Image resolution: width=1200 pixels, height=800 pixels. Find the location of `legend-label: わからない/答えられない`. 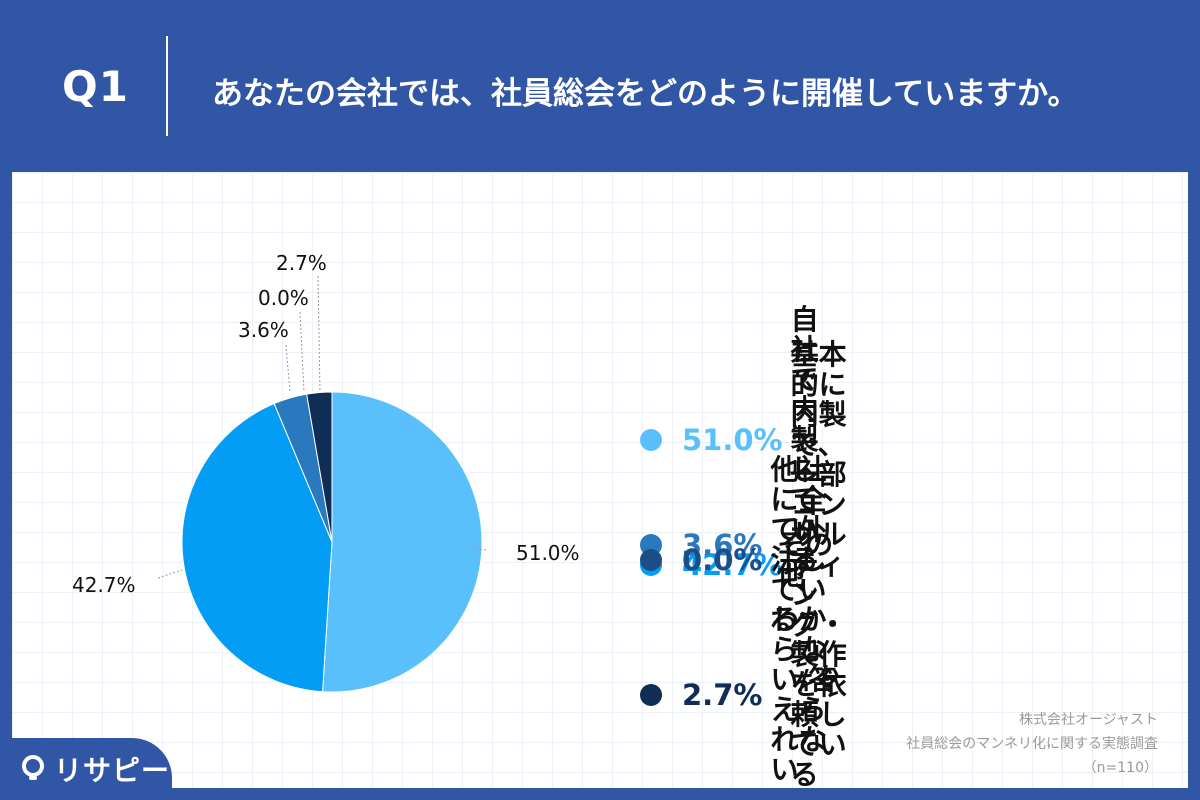

legend-label: わからない/答えられない is located at coordinates (803, 694).